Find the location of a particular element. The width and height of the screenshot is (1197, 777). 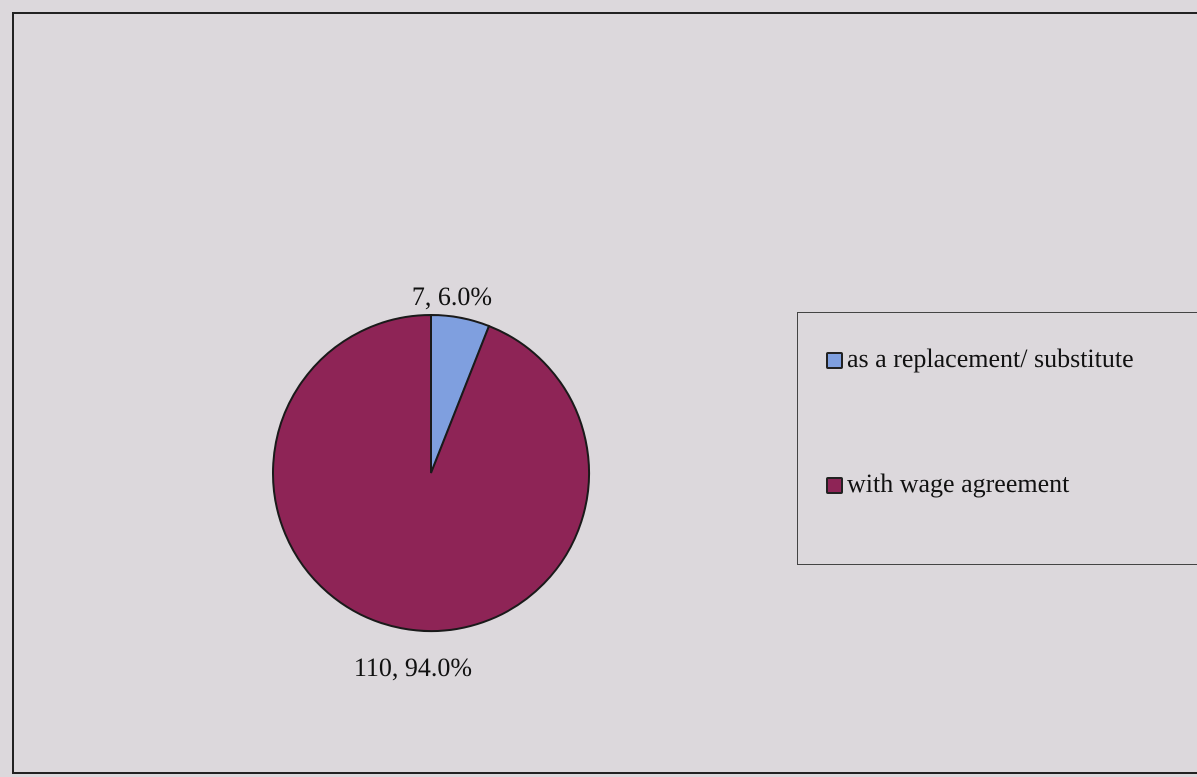

legend-swatch-replacement is located at coordinates (834, 360).